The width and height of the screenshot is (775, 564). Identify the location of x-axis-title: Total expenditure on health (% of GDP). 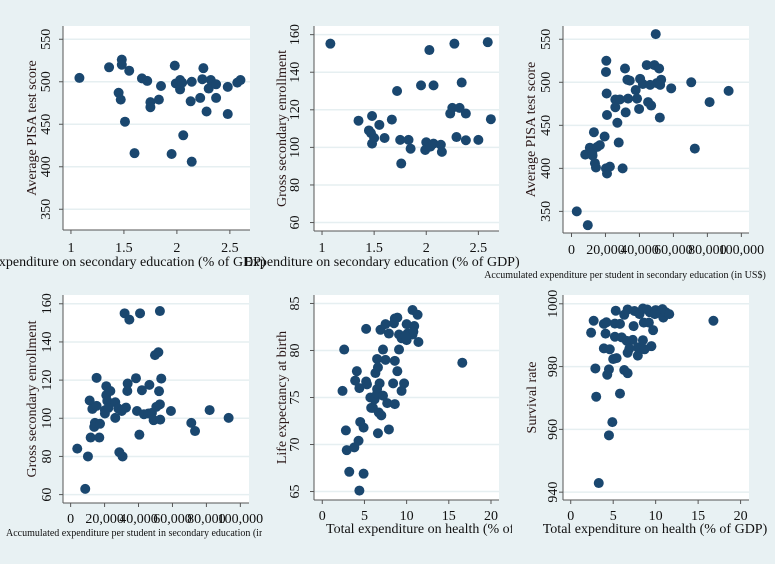
(655, 529).